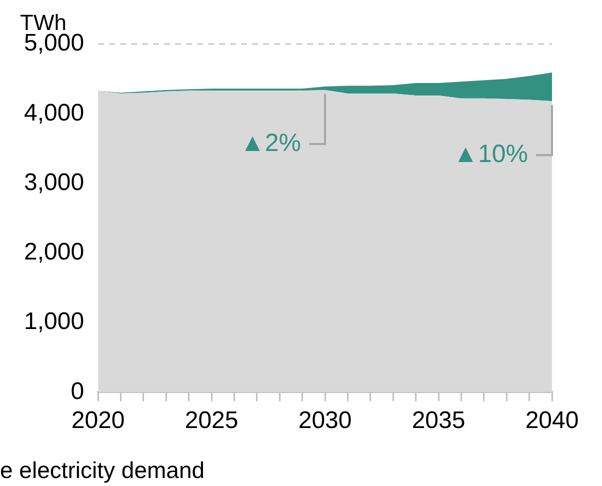 This screenshot has height=486, width=602. What do you see at coordinates (54, 252) in the screenshot?
I see `y-tick-label: 2,000` at bounding box center [54, 252].